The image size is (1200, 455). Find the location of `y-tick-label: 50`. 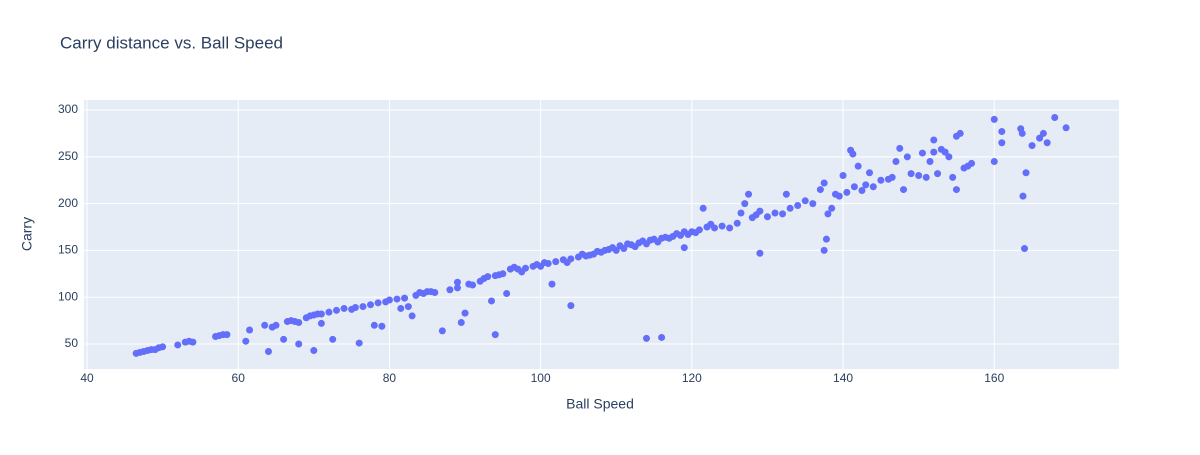

y-tick-label: 50 is located at coordinates (72, 343).